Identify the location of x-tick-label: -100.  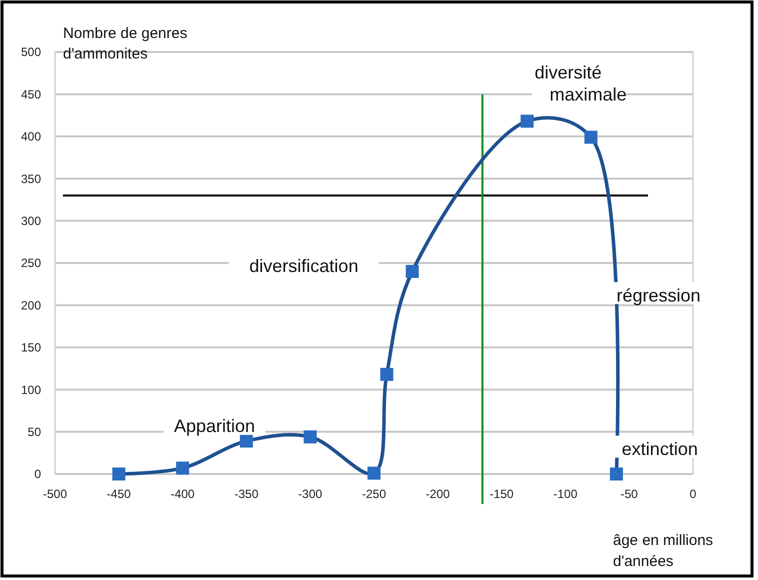
(565, 494).